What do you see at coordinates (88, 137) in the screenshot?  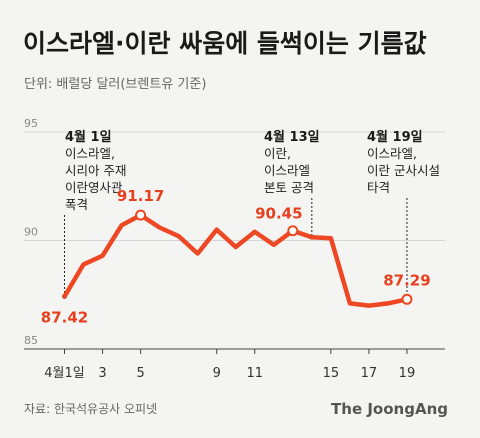 I see `annotation-title: 4월 1일` at bounding box center [88, 137].